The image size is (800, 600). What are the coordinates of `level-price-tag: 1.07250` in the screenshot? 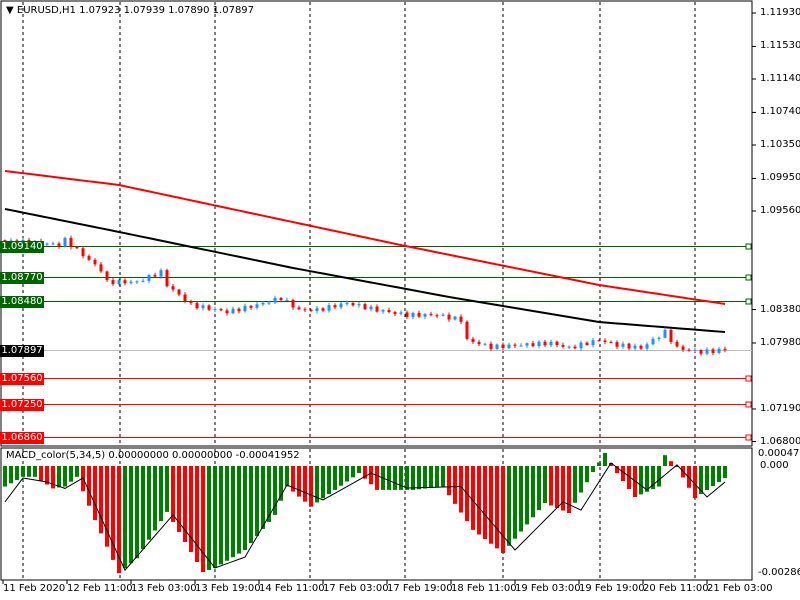 It's located at (22, 404).